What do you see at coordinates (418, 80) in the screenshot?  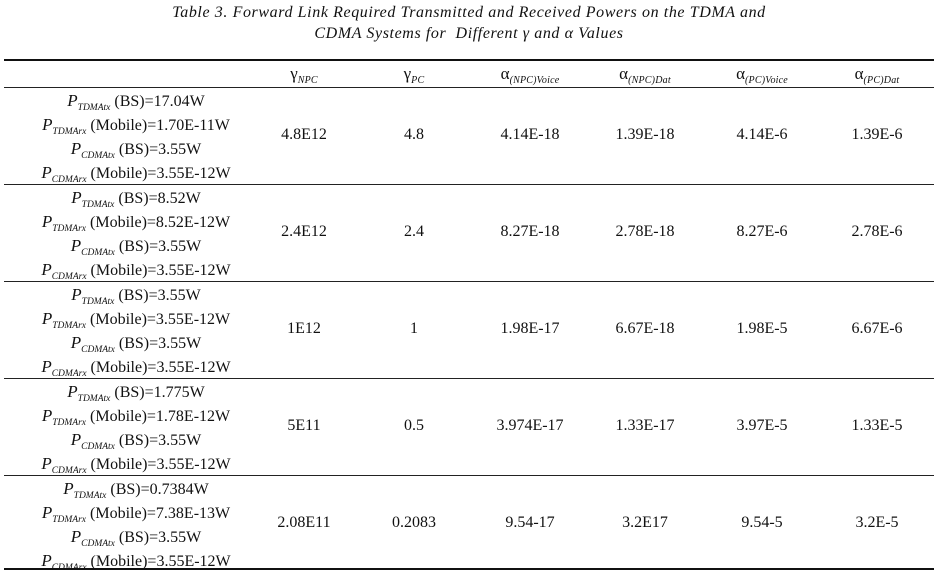 I see `header-subscript: PC` at bounding box center [418, 80].